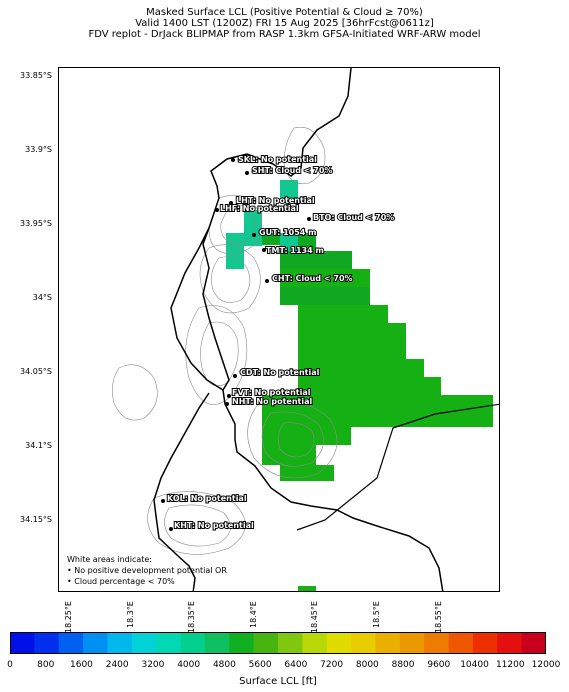 The image size is (569, 692). What do you see at coordinates (130, 614) in the screenshot?
I see `lon-label-18-3: 18.3°E` at bounding box center [130, 614].